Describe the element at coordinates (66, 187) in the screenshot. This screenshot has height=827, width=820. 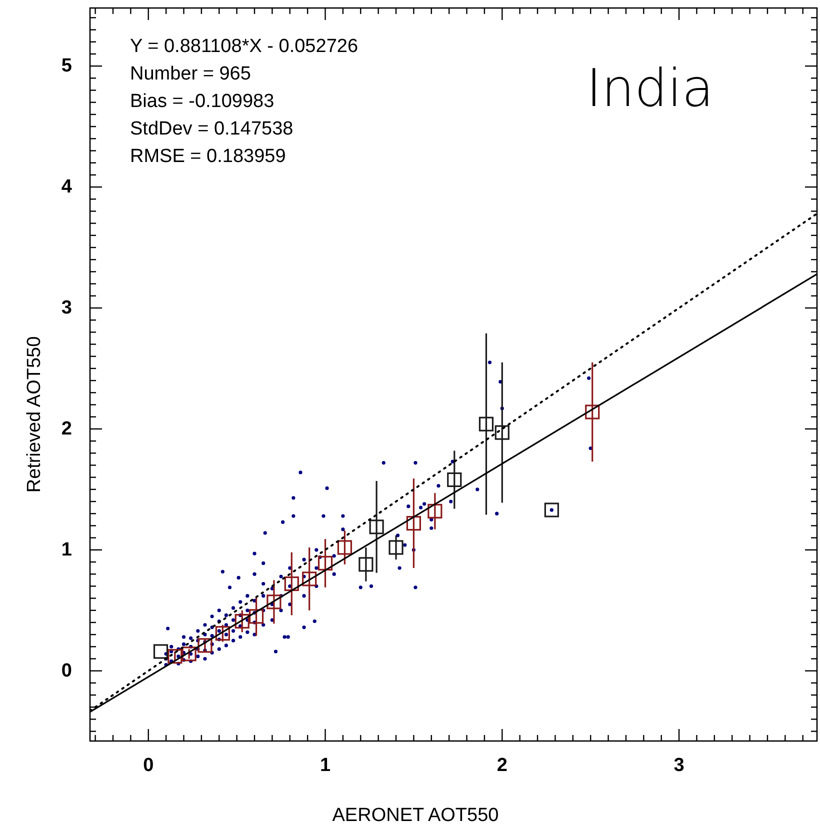
I see `y-tick-label: 4` at that location.